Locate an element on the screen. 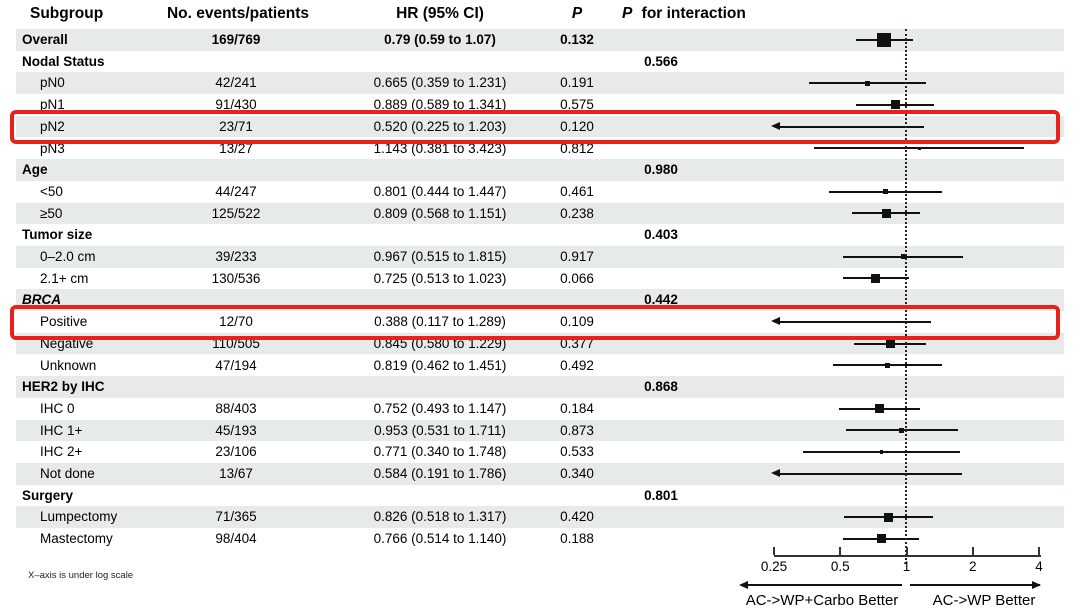  events-patients-value: 125/522 is located at coordinates (236, 213).